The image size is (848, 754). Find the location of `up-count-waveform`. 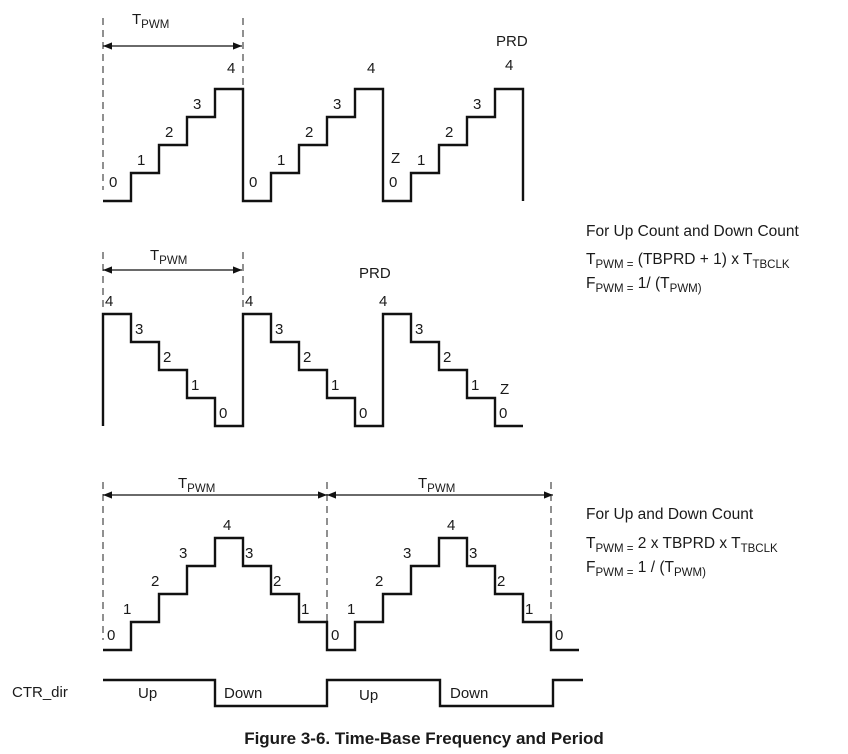

up-count-waveform is located at coordinates (314, 145).